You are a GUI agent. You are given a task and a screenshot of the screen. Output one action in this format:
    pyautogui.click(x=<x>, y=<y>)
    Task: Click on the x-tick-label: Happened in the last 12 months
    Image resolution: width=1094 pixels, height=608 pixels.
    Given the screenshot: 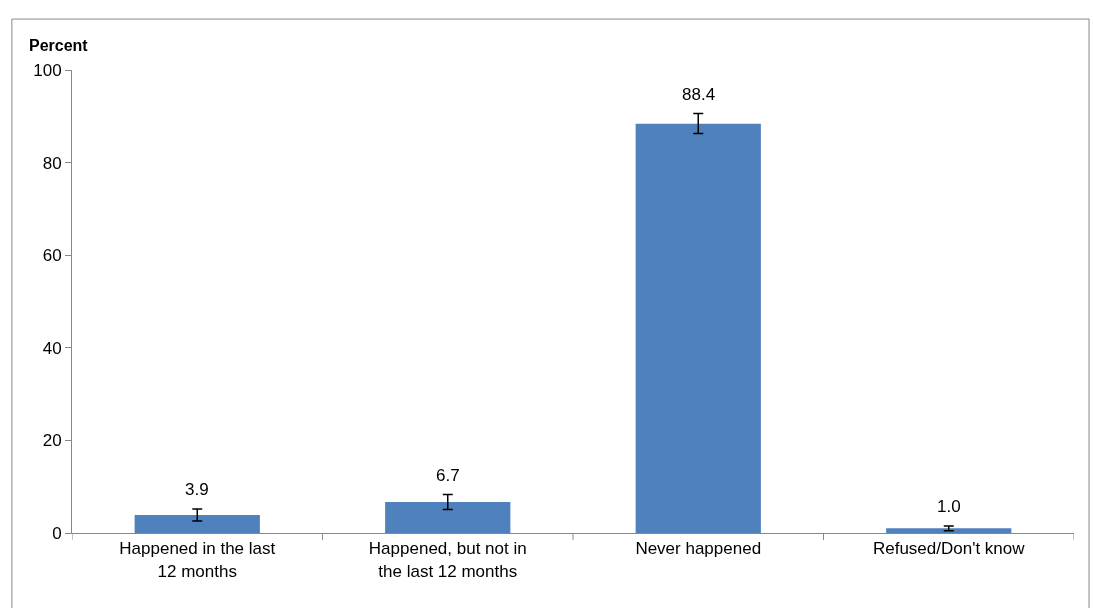 What is the action you would take?
    pyautogui.click(x=197, y=560)
    